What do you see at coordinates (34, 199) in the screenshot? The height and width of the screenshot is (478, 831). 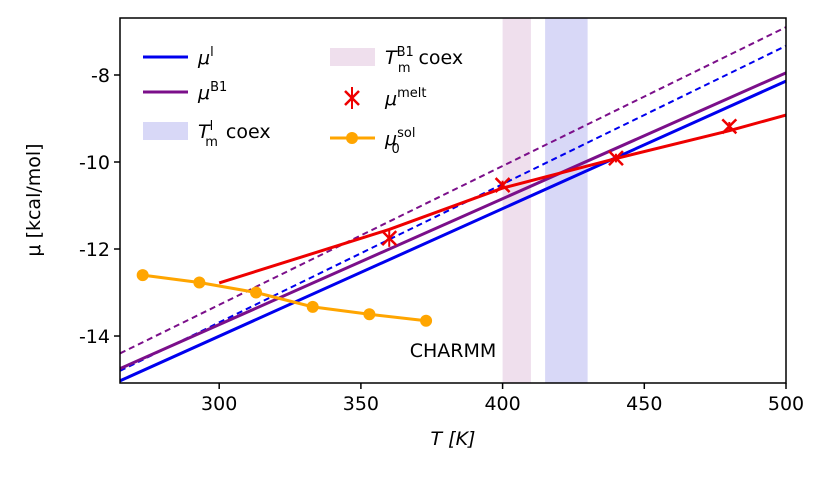 I see `y-axis-label: μ [kcal/mol]` at bounding box center [34, 199].